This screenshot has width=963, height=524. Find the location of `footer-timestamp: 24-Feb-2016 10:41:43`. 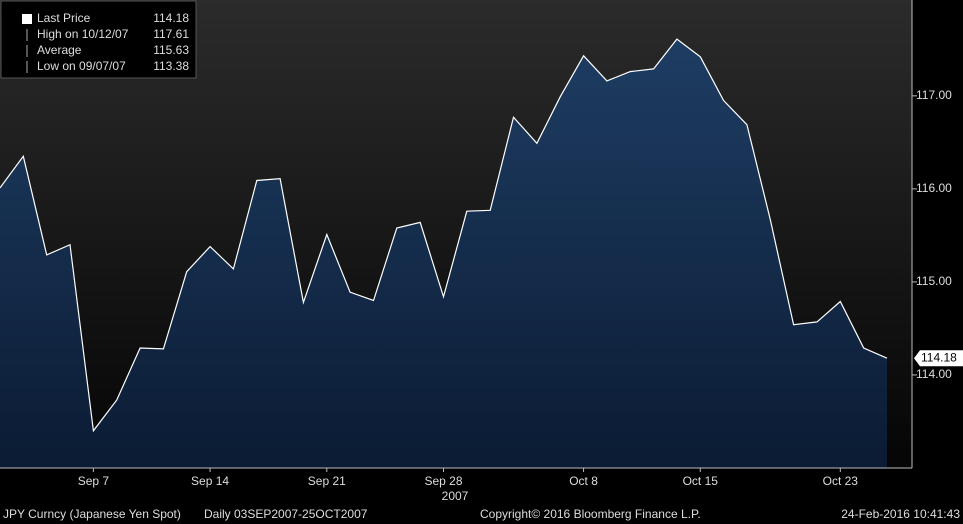

footer-timestamp: 24-Feb-2016 10:41:43 is located at coordinates (900, 514).